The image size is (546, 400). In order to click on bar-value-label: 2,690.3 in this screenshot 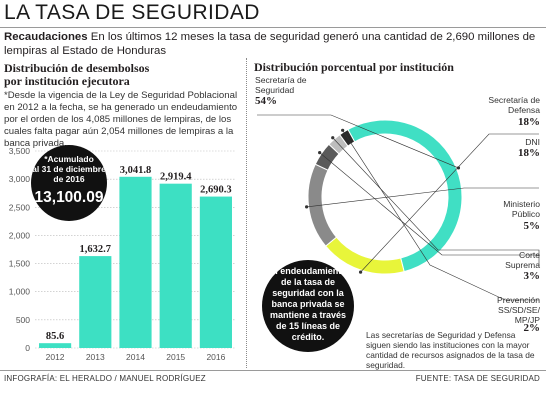, I will do `click(216, 190)`.